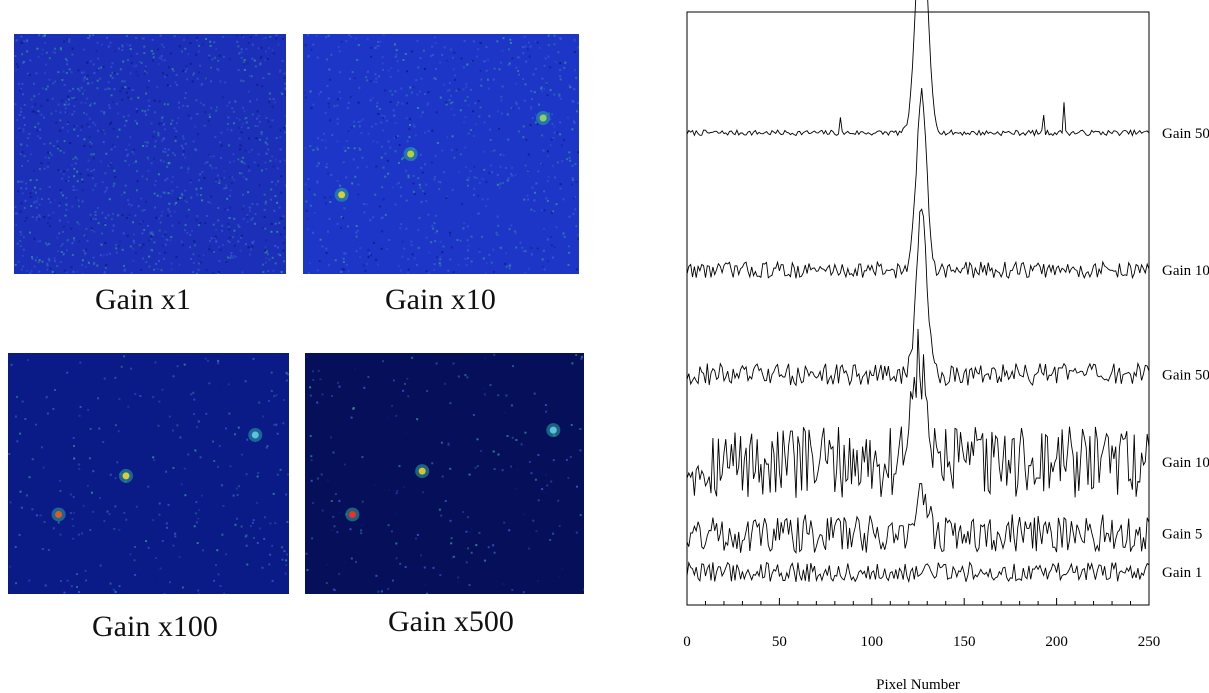 The height and width of the screenshot is (693, 1209). I want to click on series-label-gain-5: Gain 5, so click(1182, 535).